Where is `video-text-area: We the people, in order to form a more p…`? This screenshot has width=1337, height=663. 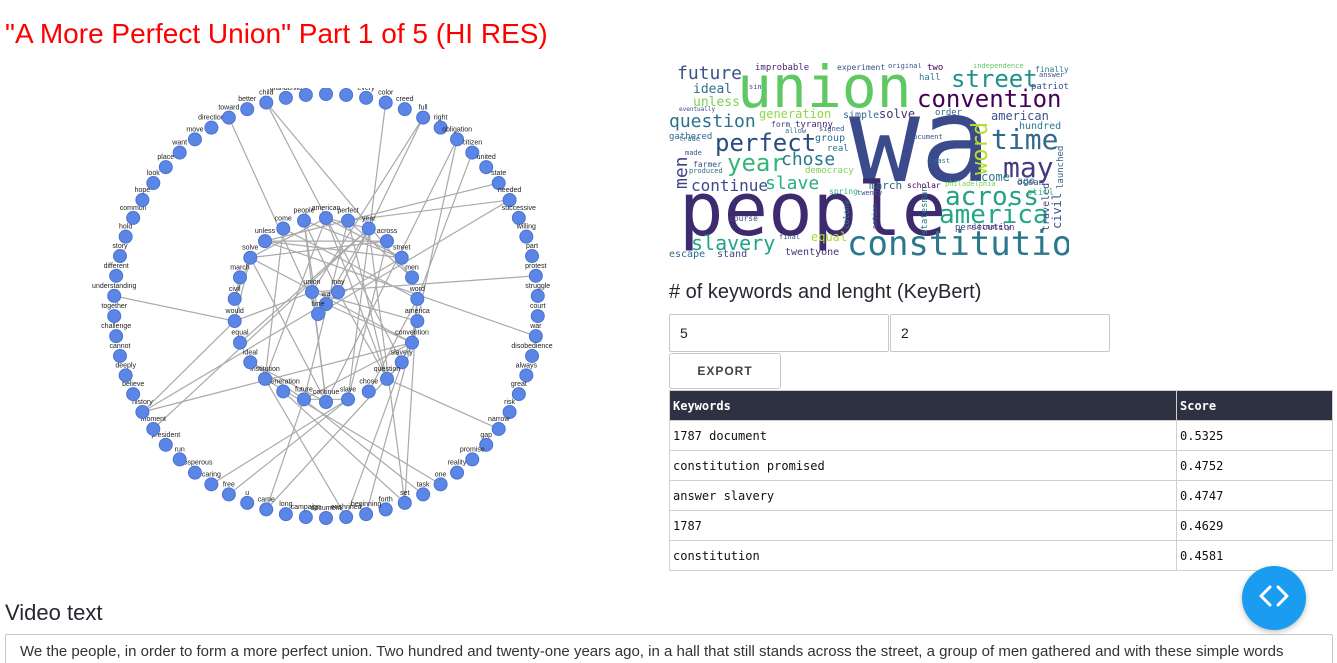
video-text-area: We the people, in order to form a more p… is located at coordinates (669, 648).